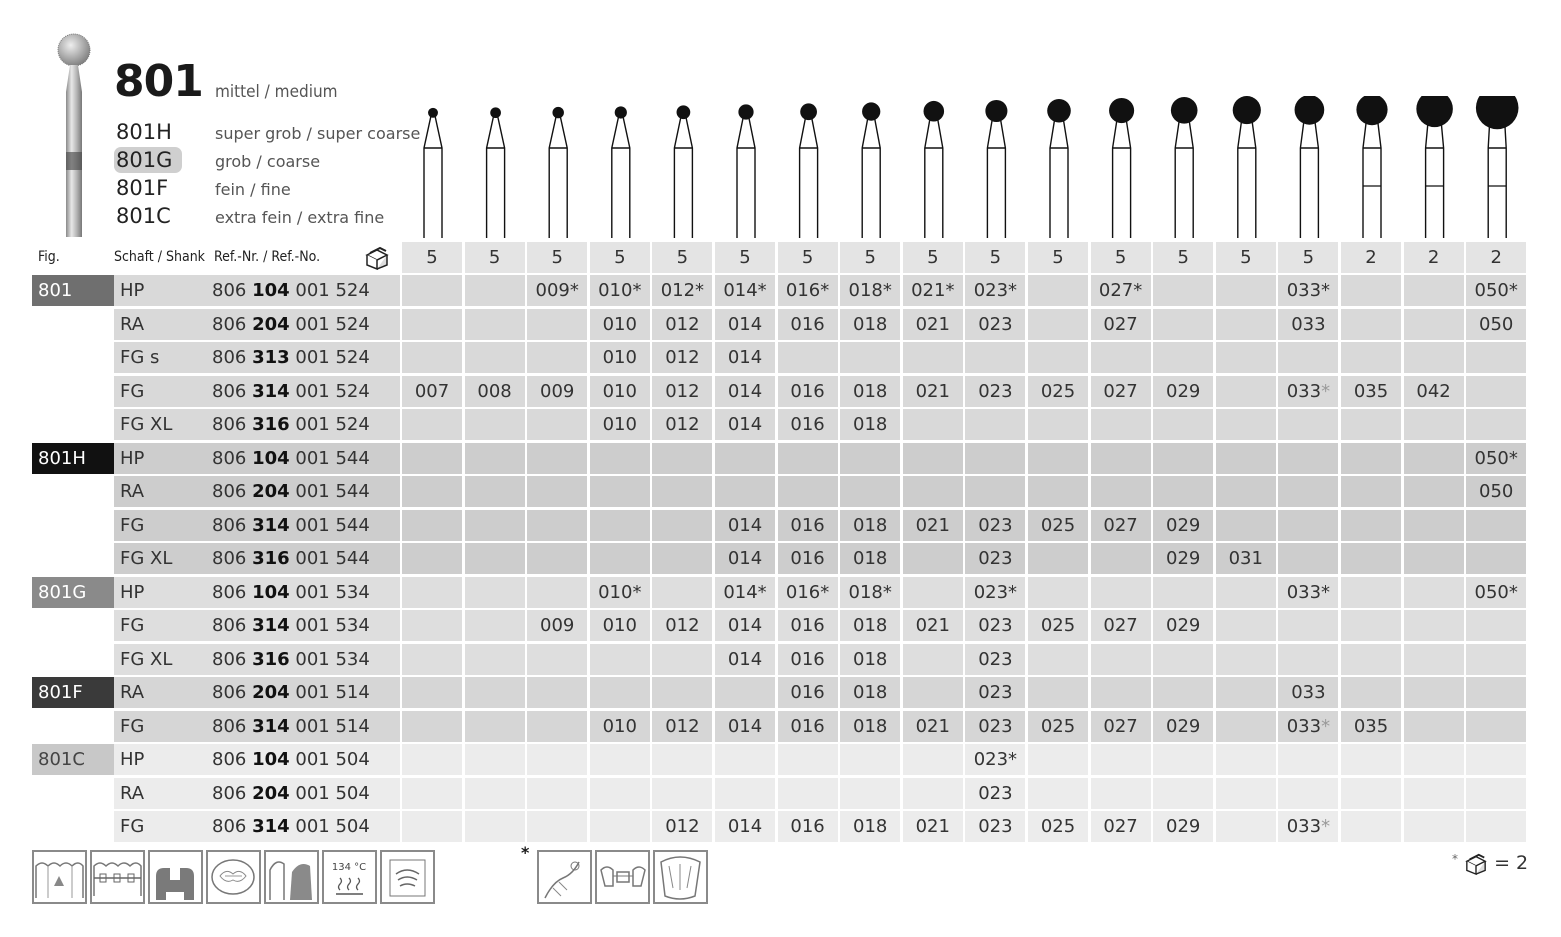 The image size is (1561, 937). Describe the element at coordinates (318, 133) in the screenshot. I see `grit-desc-super-coarse: super grob / super coarse` at that location.